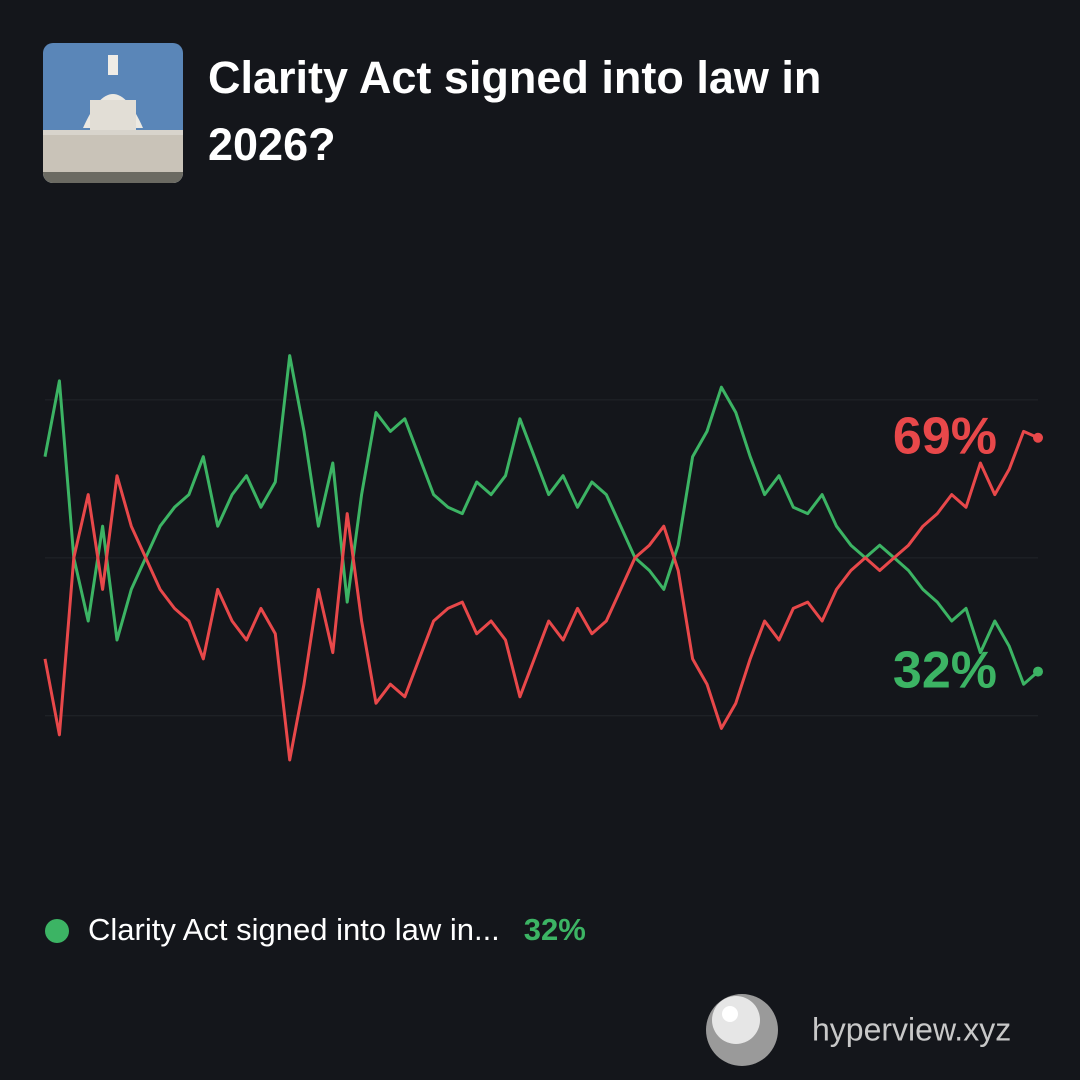 The height and width of the screenshot is (1080, 1080). Describe the element at coordinates (742, 1030) in the screenshot. I see `logo` at that location.